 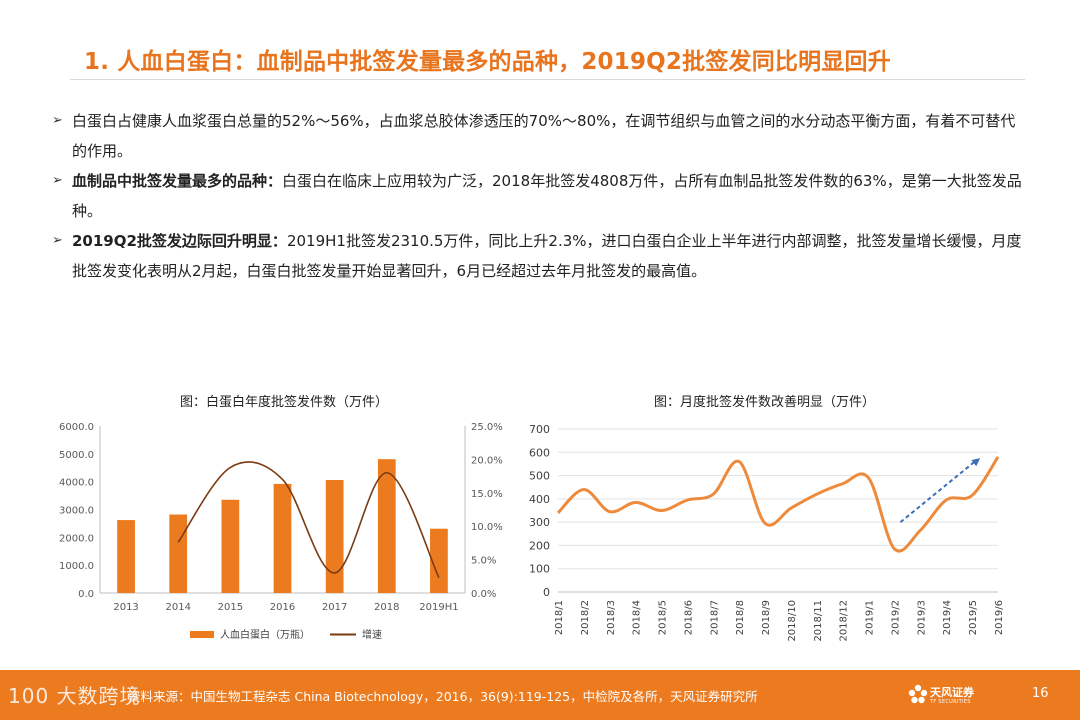 What do you see at coordinates (372, 634) in the screenshot?
I see `chart1-legend-line-label: 增速` at bounding box center [372, 634].